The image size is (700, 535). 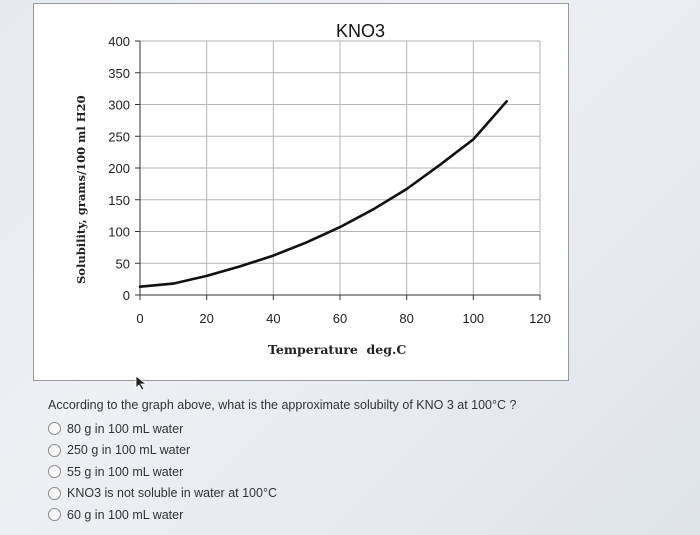 What do you see at coordinates (473, 318) in the screenshot?
I see `x-tick-label: 100` at bounding box center [473, 318].